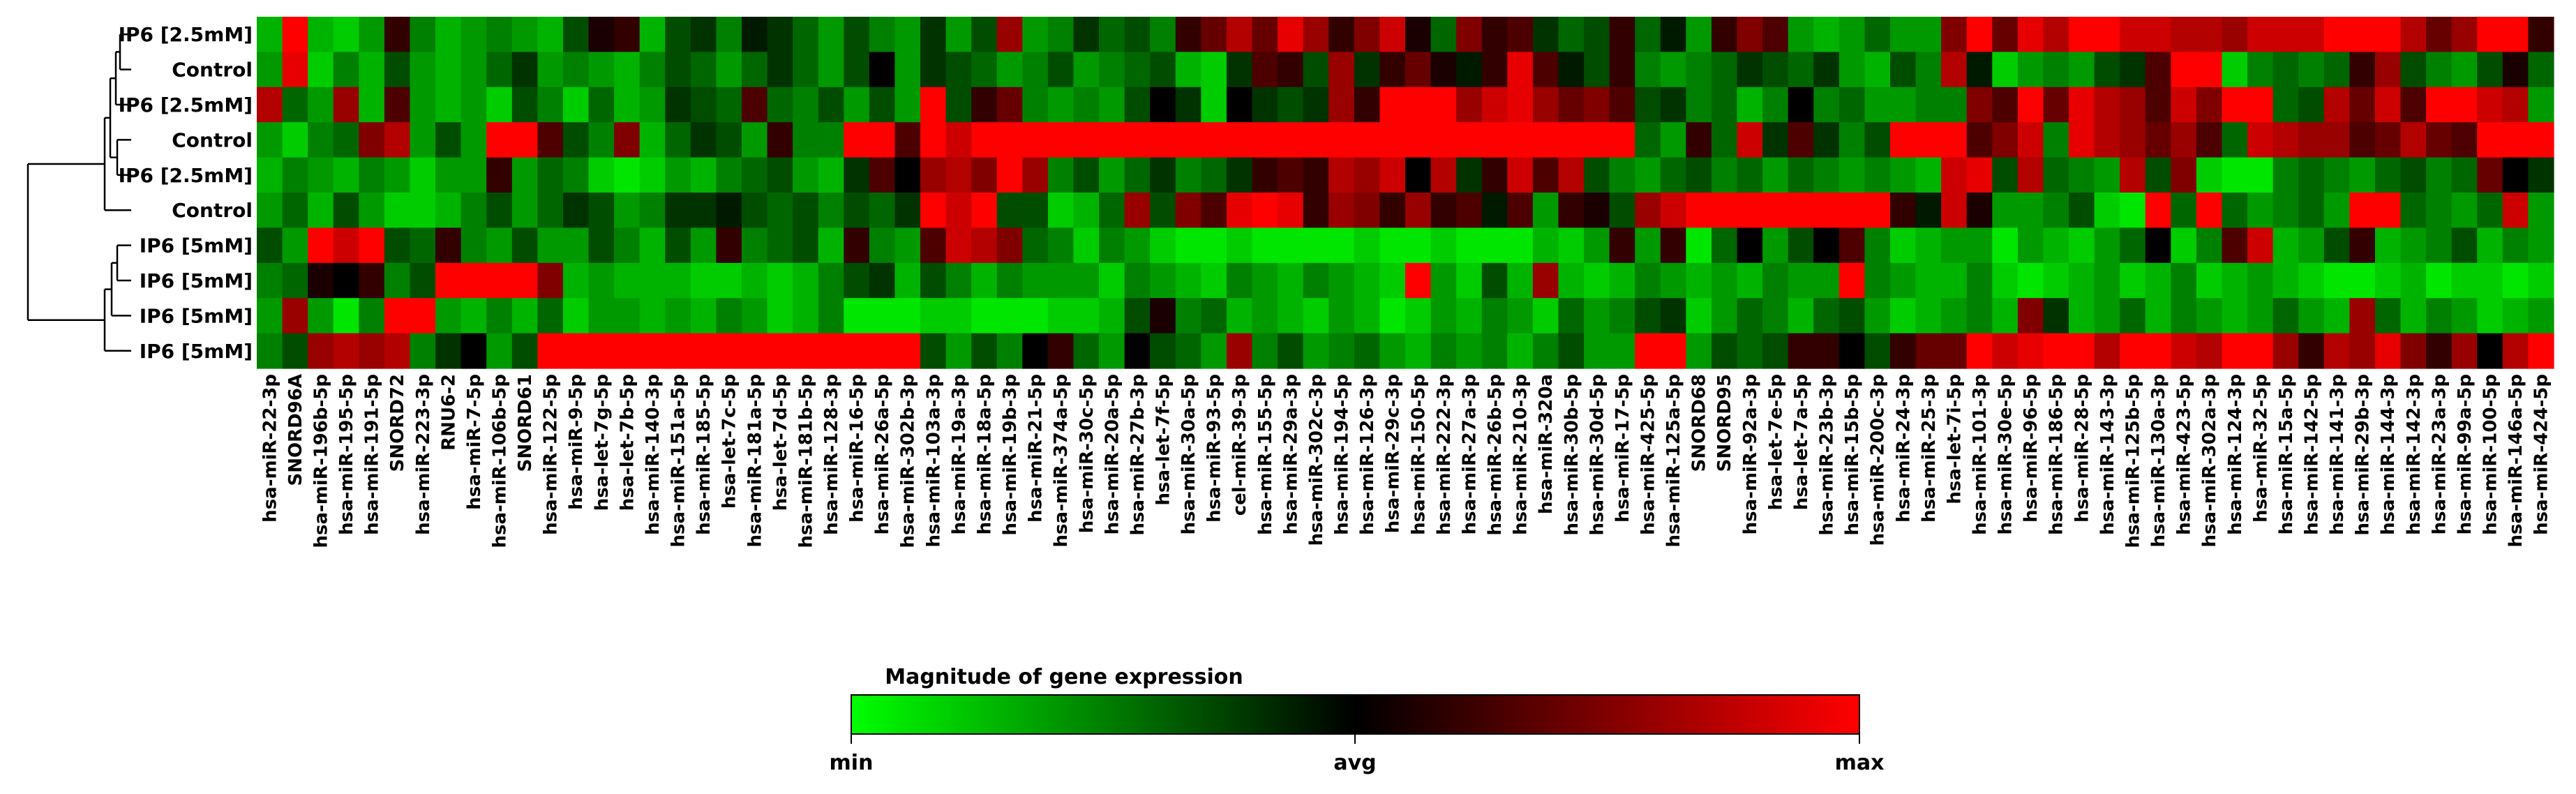 Image resolution: width=2576 pixels, height=794 pixels. I want to click on column-label: hsa-miR-92a-3p, so click(1750, 454).